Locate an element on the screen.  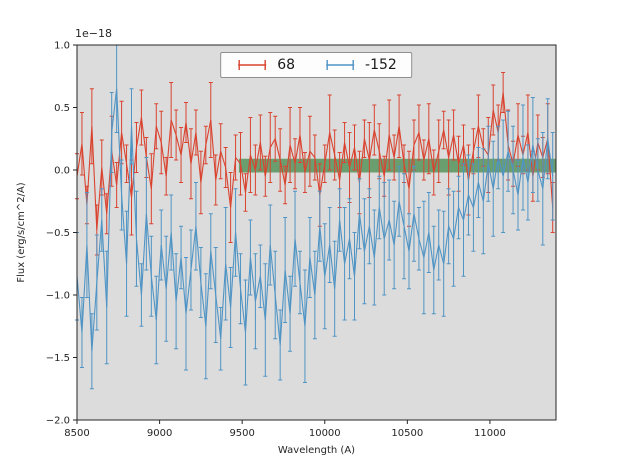
legend-entry-blue: -152 is located at coordinates (360, 65).